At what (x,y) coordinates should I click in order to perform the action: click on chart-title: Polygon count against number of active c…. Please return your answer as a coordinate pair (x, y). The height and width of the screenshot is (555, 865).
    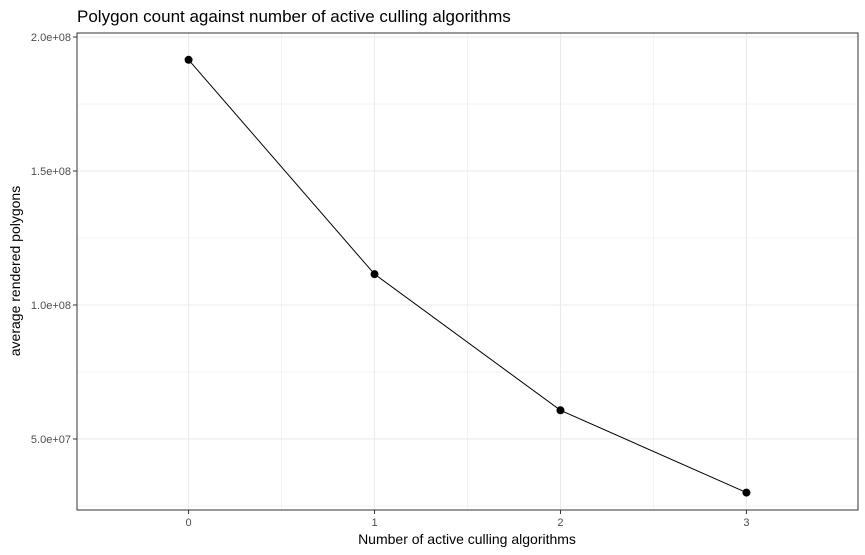
    Looking at the image, I should click on (294, 16).